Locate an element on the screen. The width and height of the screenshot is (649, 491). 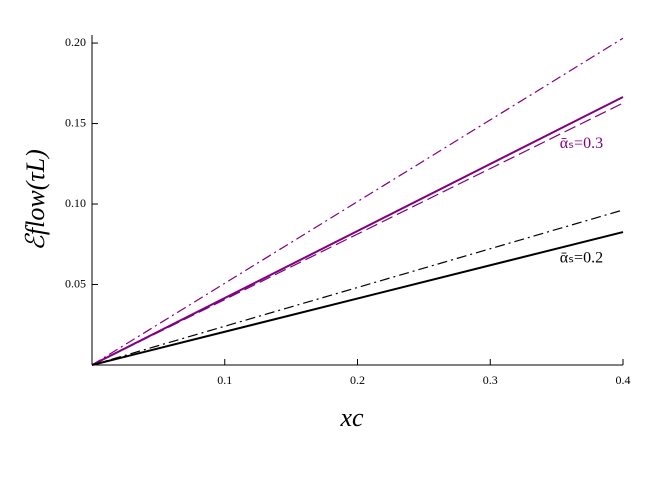
x-tick-label: 0.4 is located at coordinates (623, 380).